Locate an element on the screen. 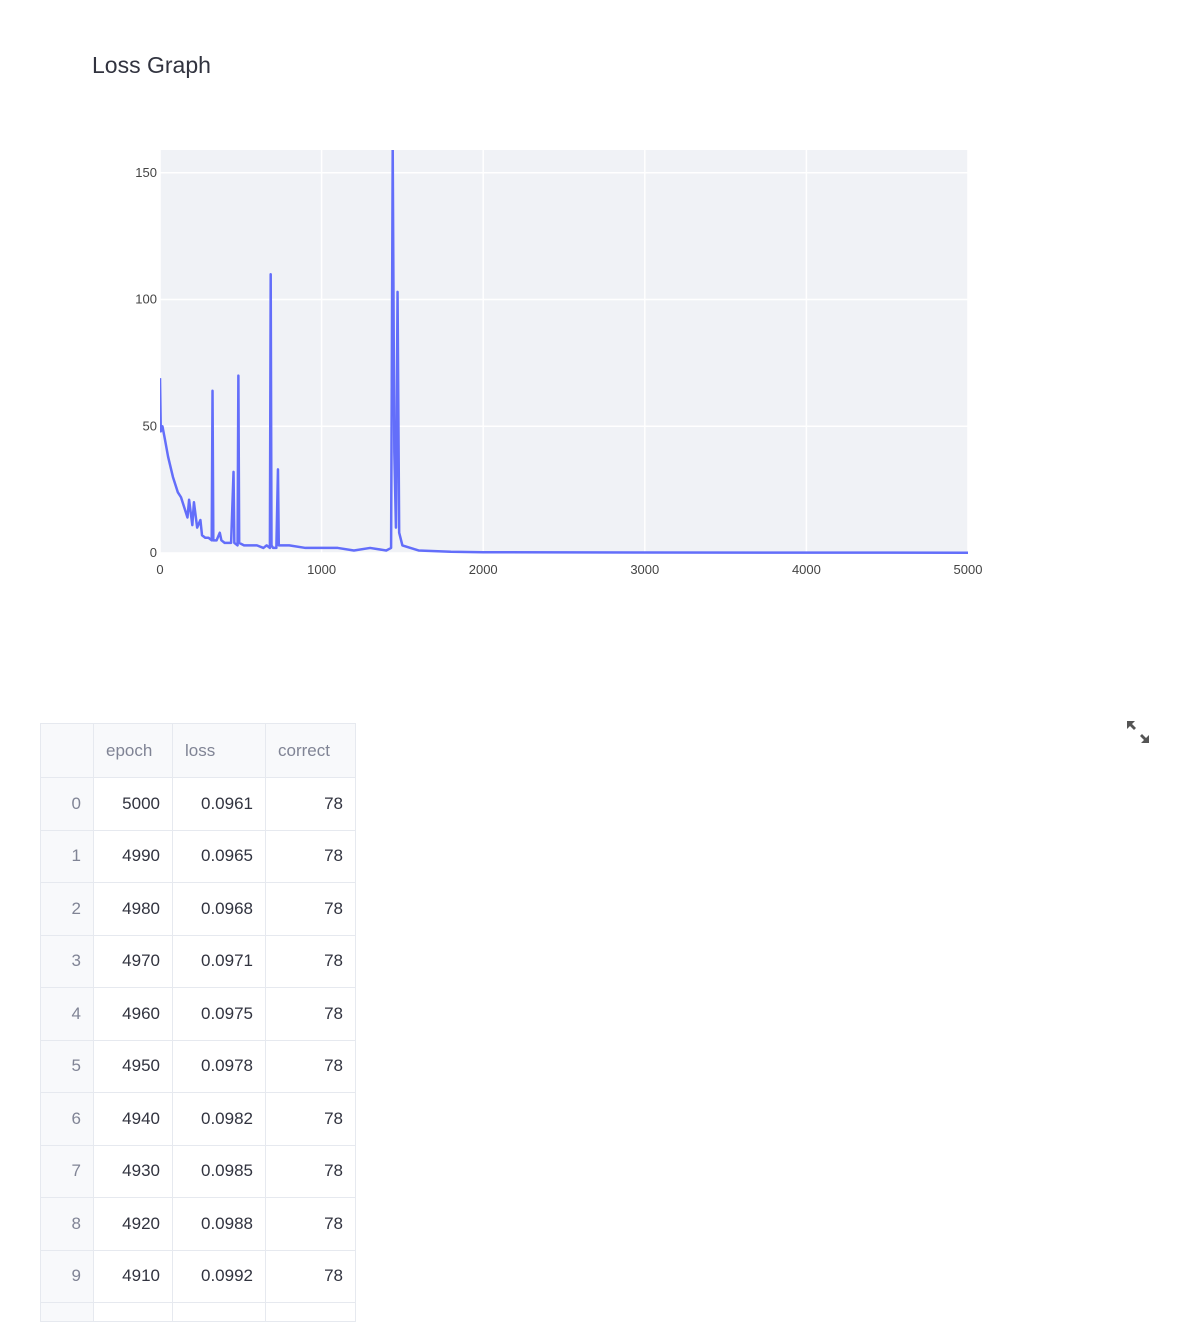 The width and height of the screenshot is (1202, 1329). table-cell: epoch is located at coordinates (133, 751).